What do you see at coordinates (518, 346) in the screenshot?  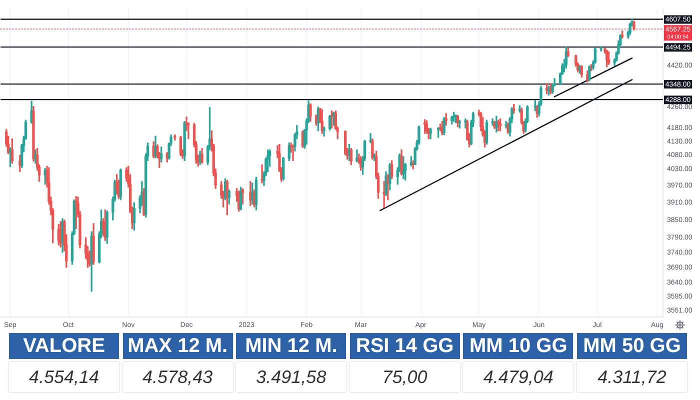 I see `category-label: MM 10 GG` at bounding box center [518, 346].